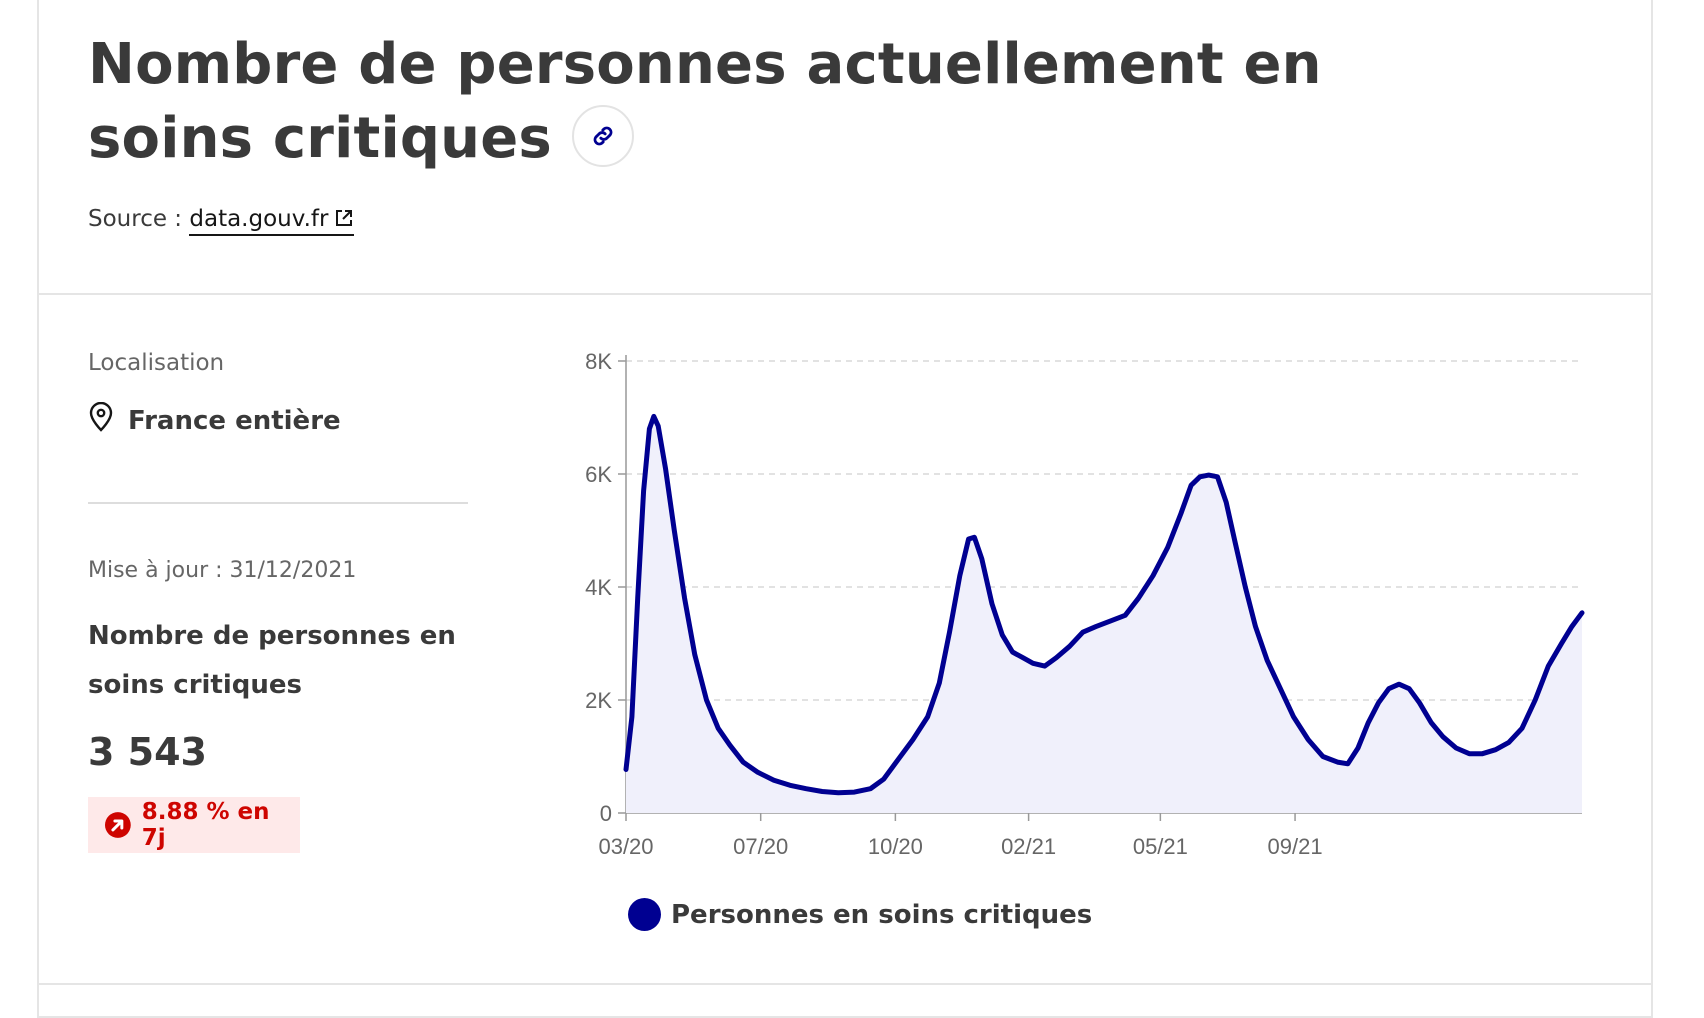 Image resolution: width=1704 pixels, height=1018 pixels. I want to click on y-tick-label: 6K, so click(598, 474).